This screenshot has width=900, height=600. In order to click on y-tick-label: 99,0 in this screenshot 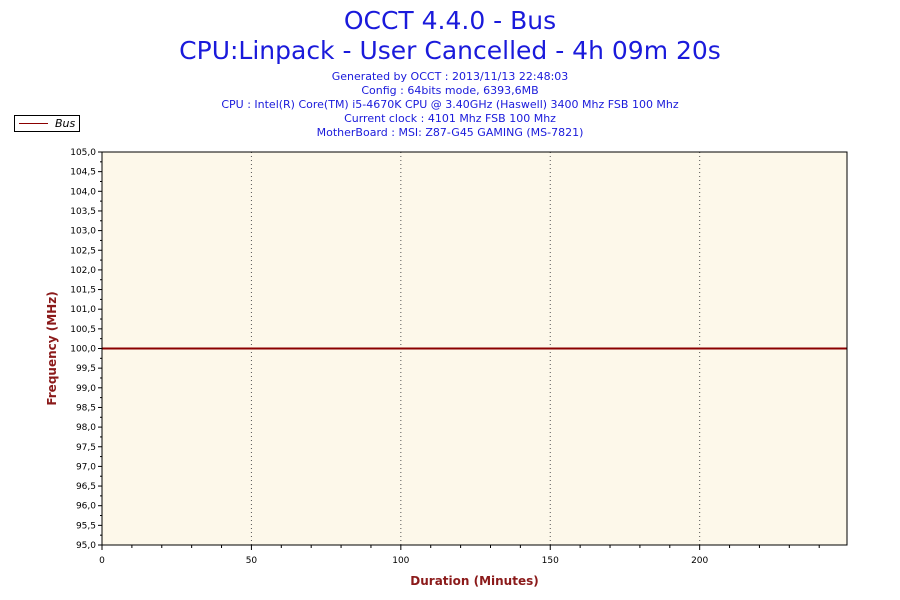, I will do `click(86, 389)`.